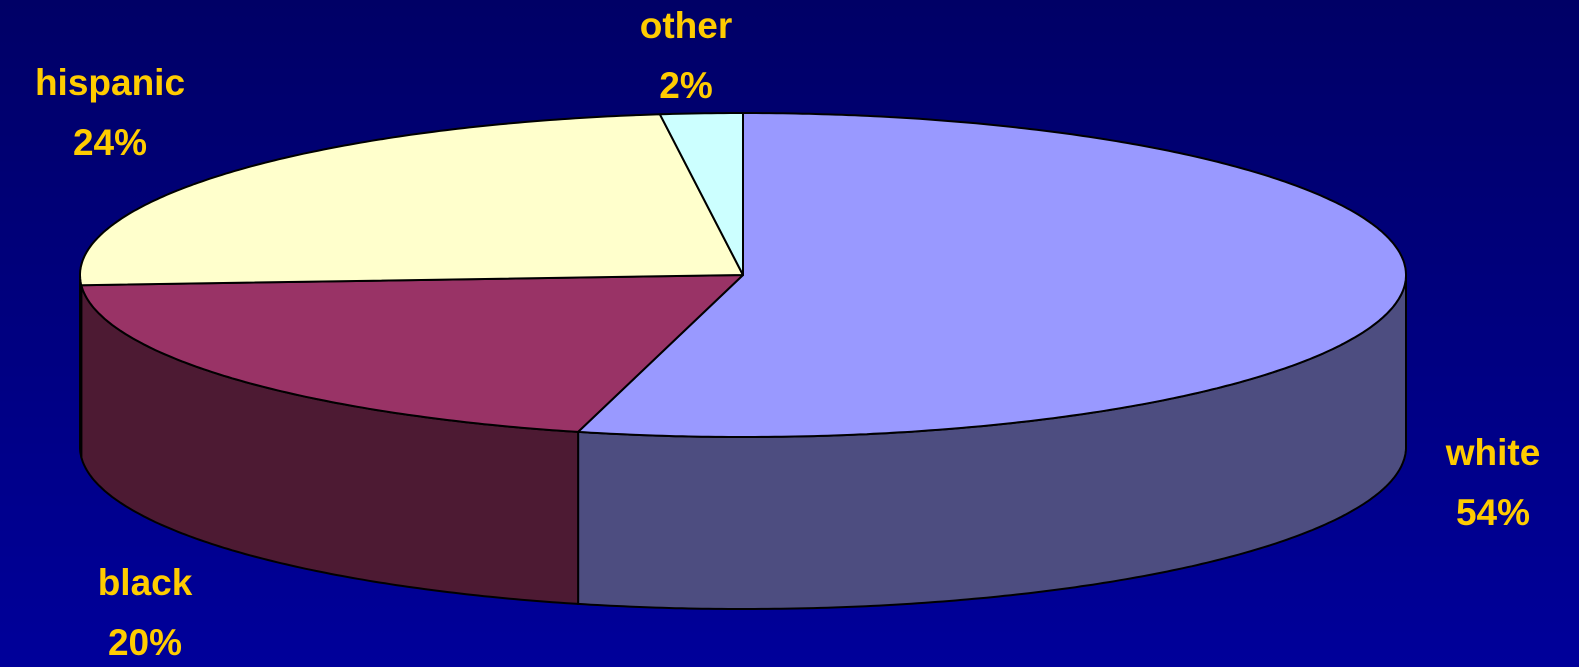 This screenshot has width=1579, height=667. What do you see at coordinates (110, 82) in the screenshot?
I see `slice-label: hispanic` at bounding box center [110, 82].